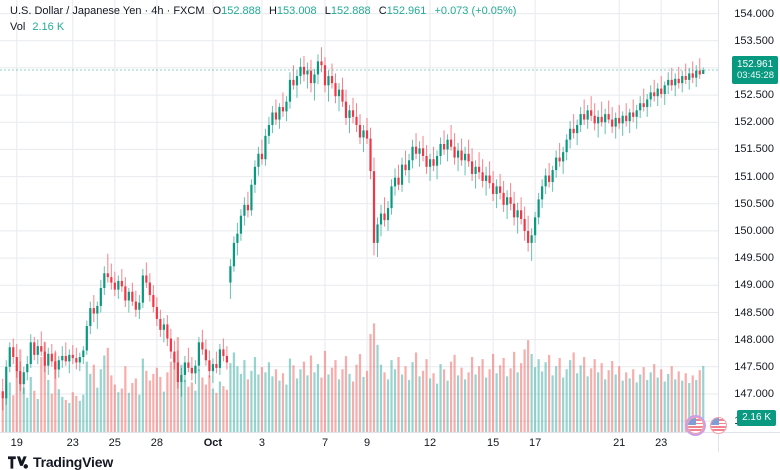 The width and height of the screenshot is (780, 470). What do you see at coordinates (754, 95) in the screenshot?
I see `price-tick-label: 152.500` at bounding box center [754, 95].